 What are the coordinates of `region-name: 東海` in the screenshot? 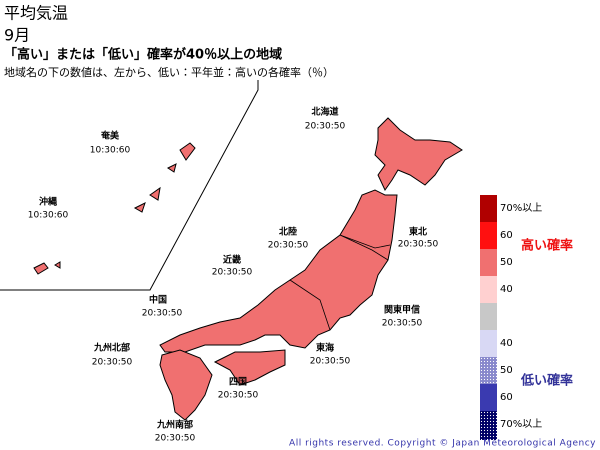 It's located at (325, 348).